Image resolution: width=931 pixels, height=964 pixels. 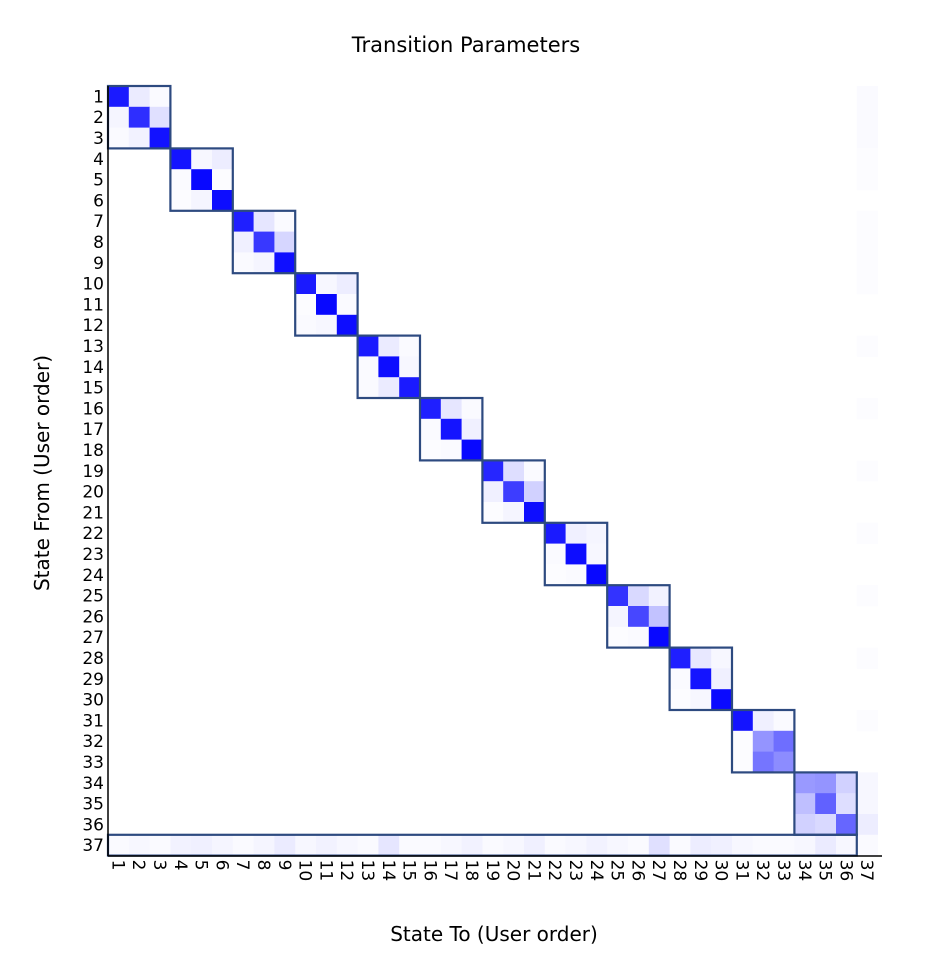 What do you see at coordinates (93, 680) in the screenshot?
I see `y-tick-label: 29` at bounding box center [93, 680].